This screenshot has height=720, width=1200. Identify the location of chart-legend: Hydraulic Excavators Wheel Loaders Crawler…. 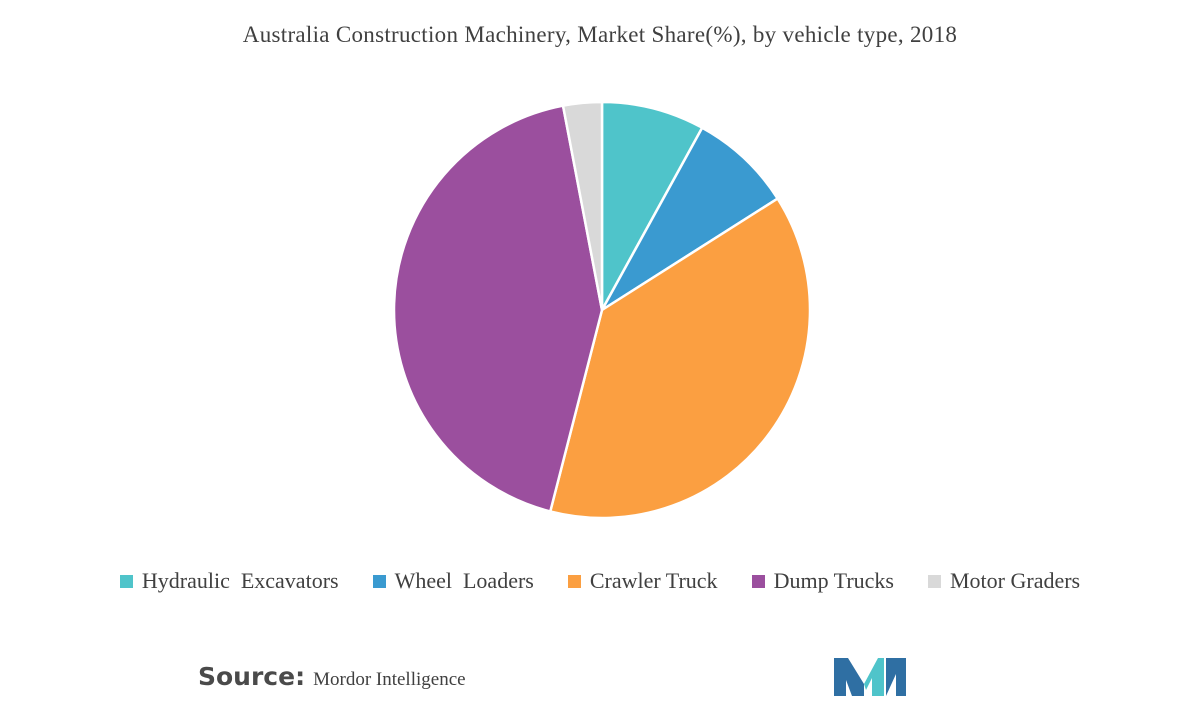
(600, 581).